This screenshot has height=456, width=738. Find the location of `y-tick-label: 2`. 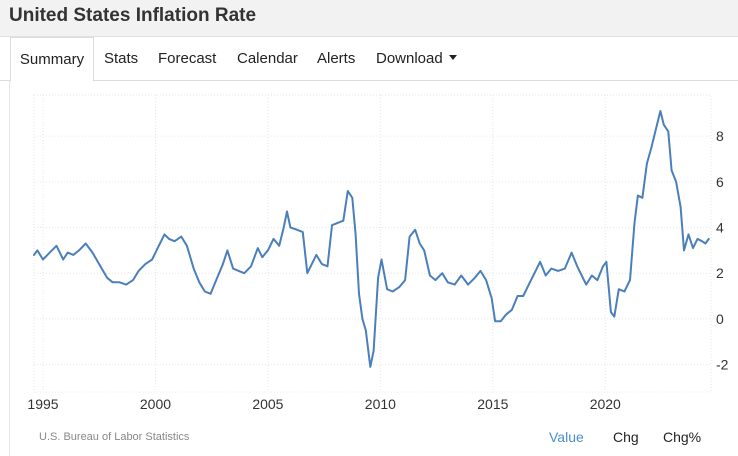

y-tick-label: 2 is located at coordinates (720, 273).